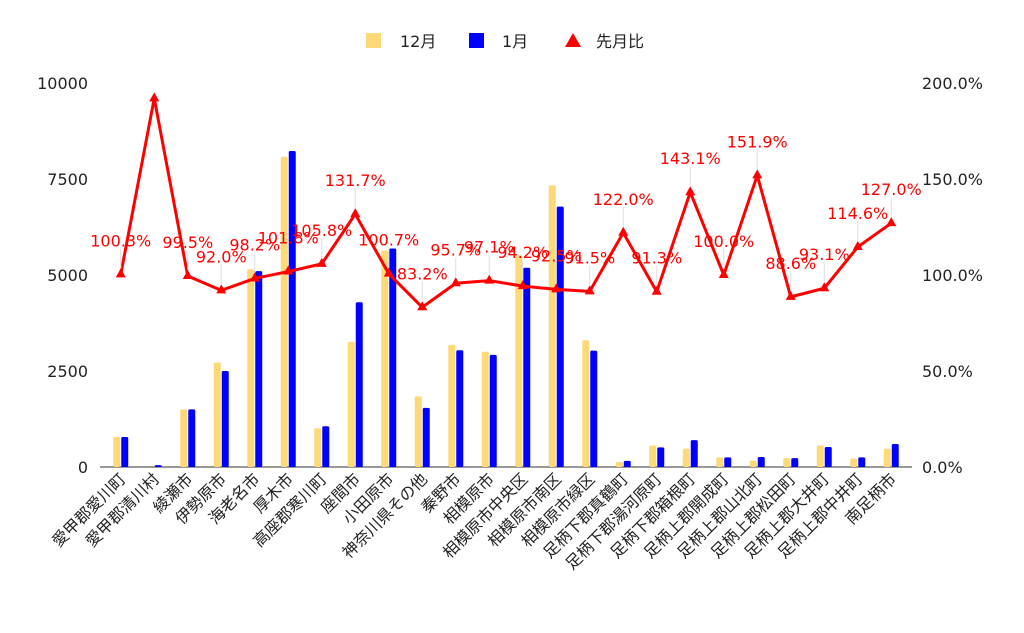 The height and width of the screenshot is (633, 1024). Describe the element at coordinates (556, 255) in the screenshot. I see `data-label-相模原市南区: 92.5%` at that location.